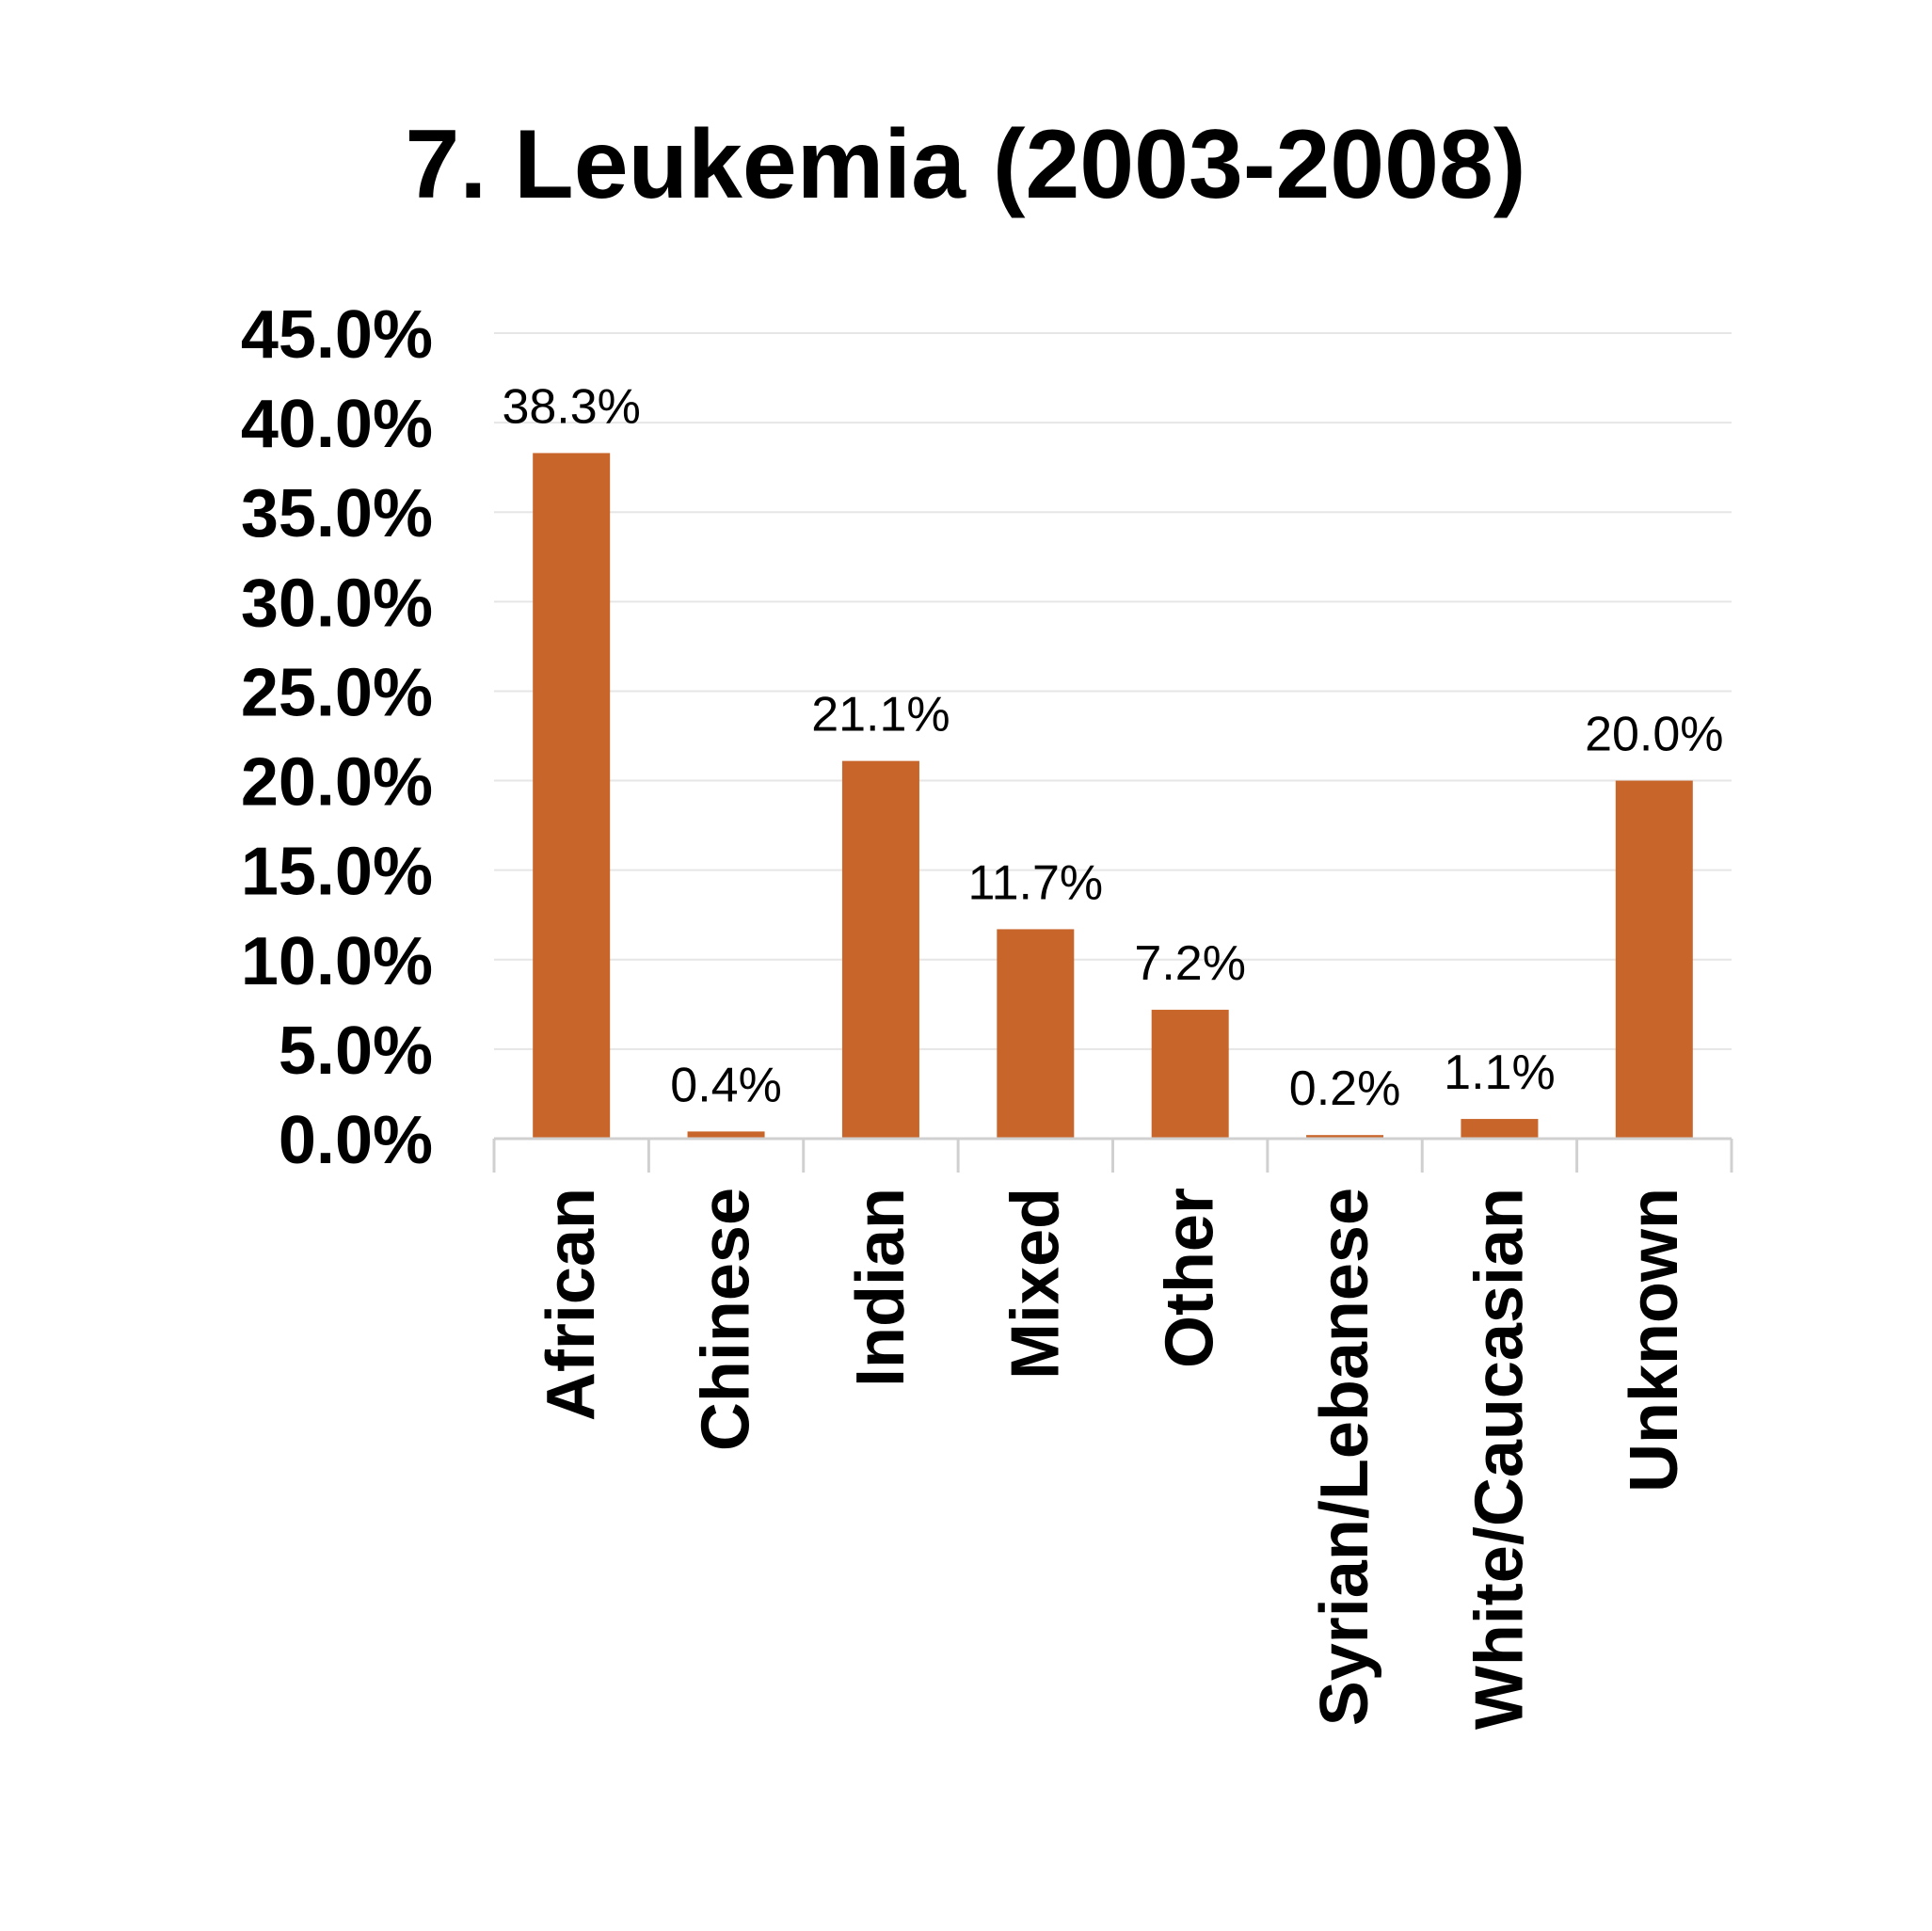  I want to click on y-tick-label: 20.0%, so click(337, 783).